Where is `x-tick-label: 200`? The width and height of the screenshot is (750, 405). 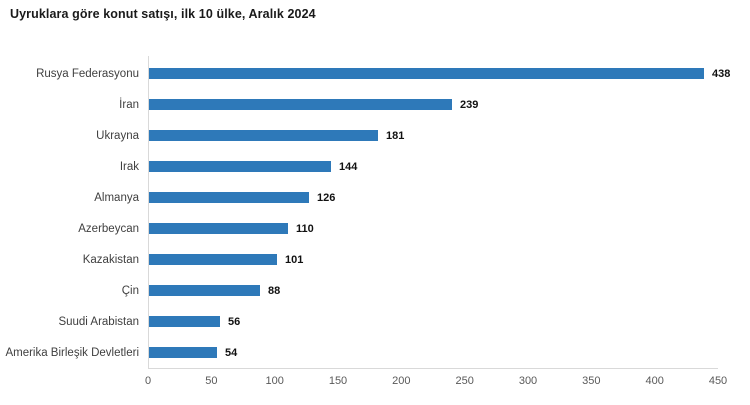 x-tick-label: 200 is located at coordinates (401, 381).